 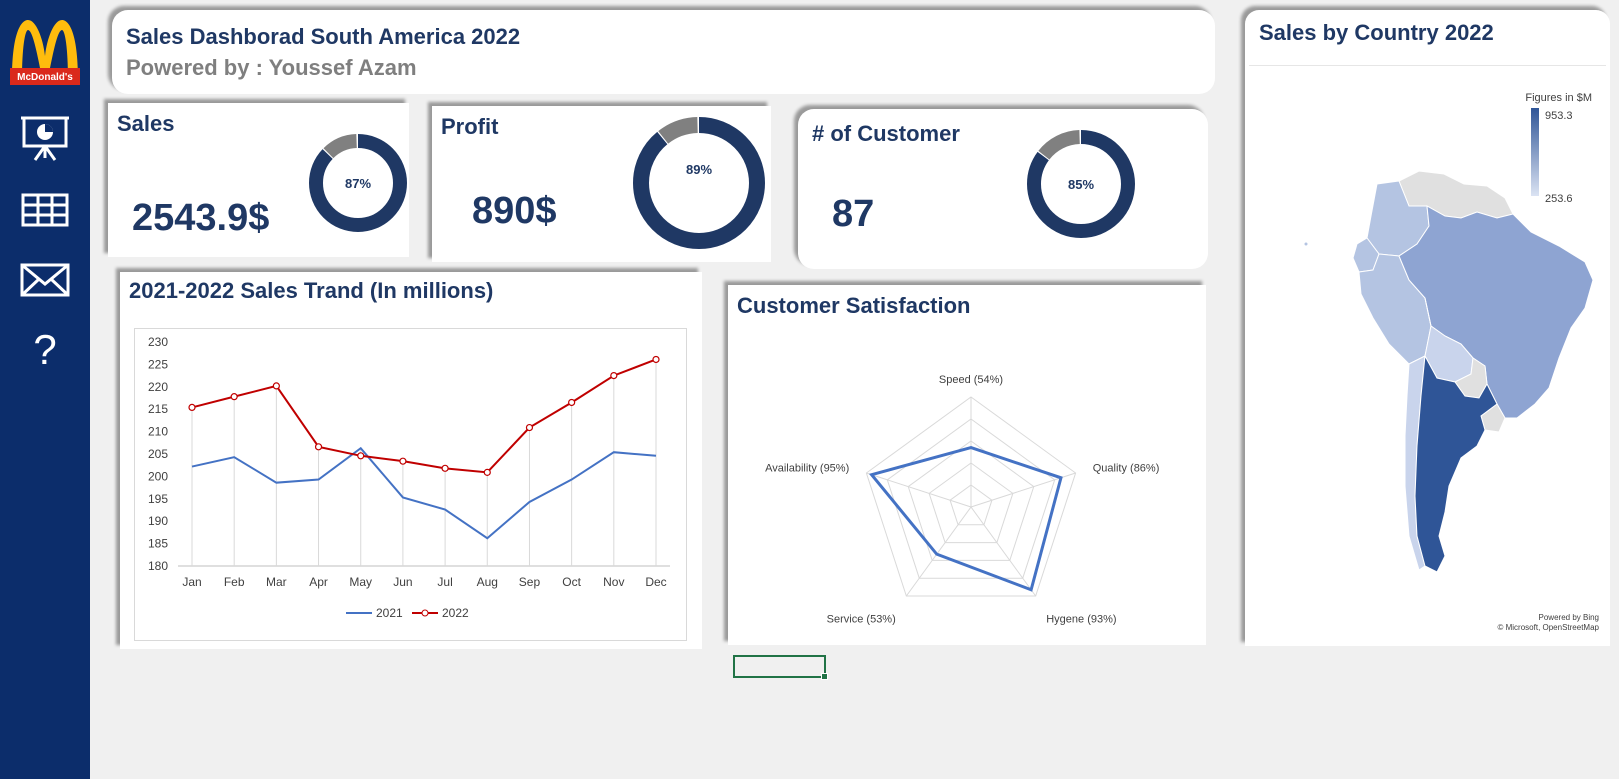 What do you see at coordinates (158, 476) in the screenshot?
I see `y-tick-label: 200` at bounding box center [158, 476].